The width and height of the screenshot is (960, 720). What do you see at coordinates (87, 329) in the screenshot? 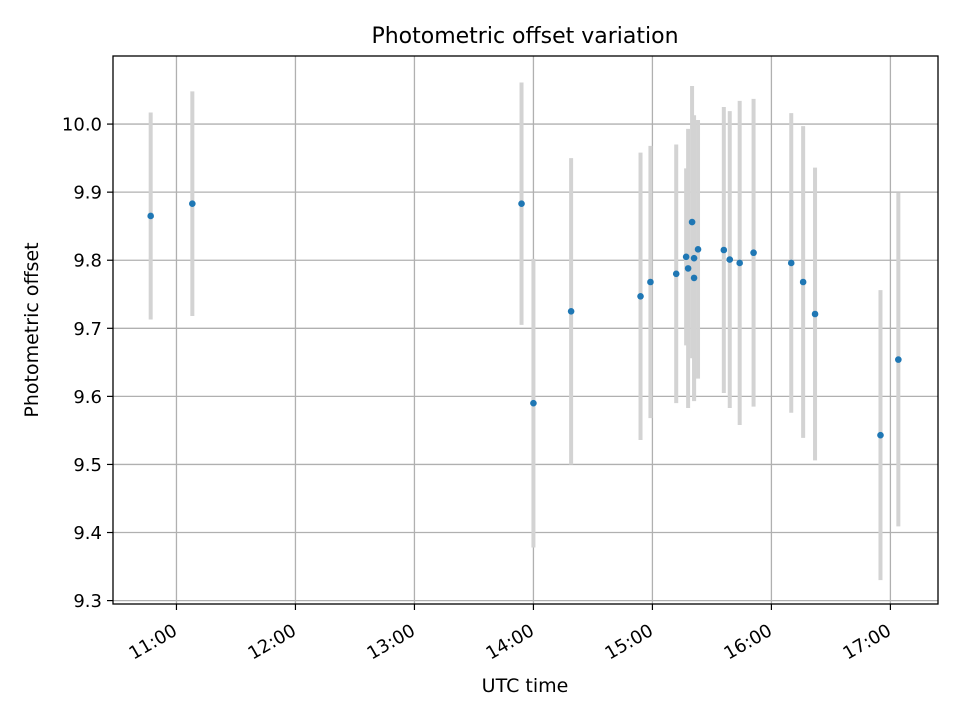
I see `y-tick-label: 9.7` at bounding box center [87, 329].